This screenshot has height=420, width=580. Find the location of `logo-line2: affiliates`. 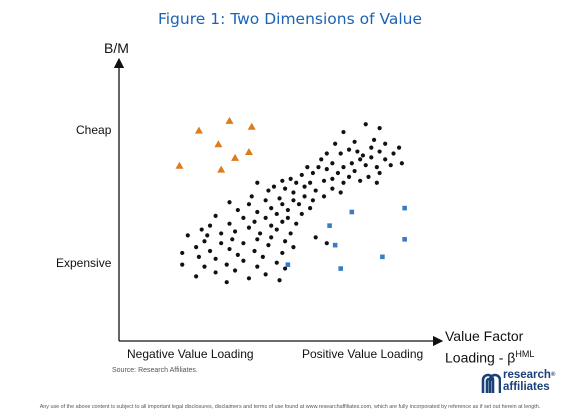

logo-line2: affiliates is located at coordinates (526, 387).